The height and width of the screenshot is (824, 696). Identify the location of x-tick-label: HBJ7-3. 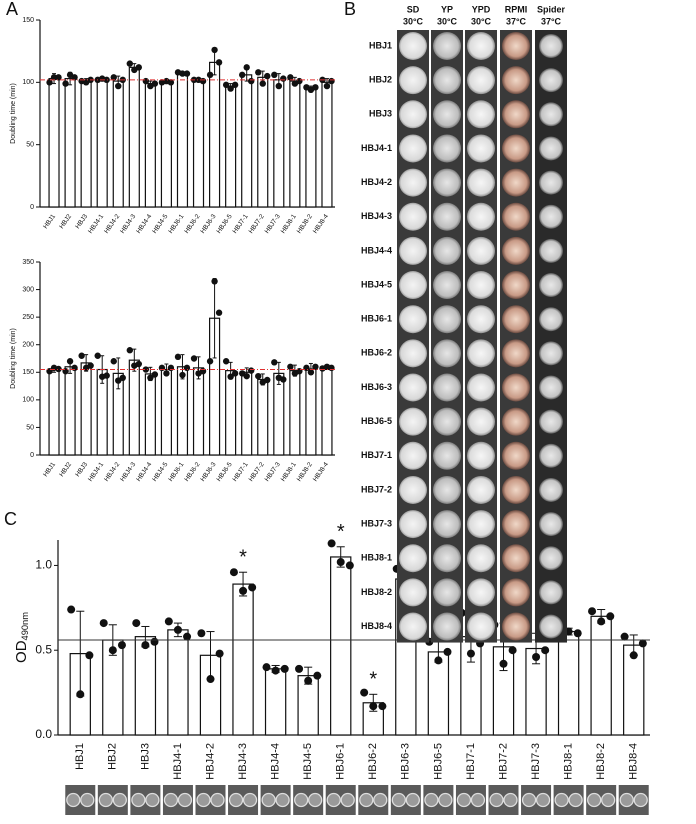
(536, 761).